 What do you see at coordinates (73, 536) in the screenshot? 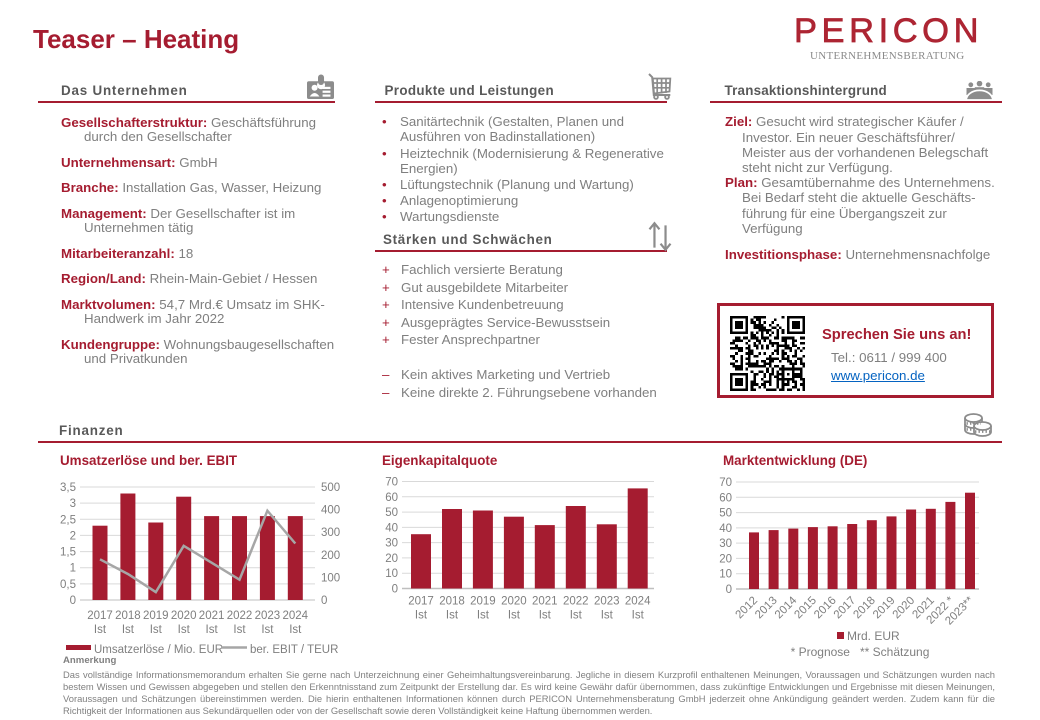
I see `svg-text: 2` at bounding box center [73, 536].